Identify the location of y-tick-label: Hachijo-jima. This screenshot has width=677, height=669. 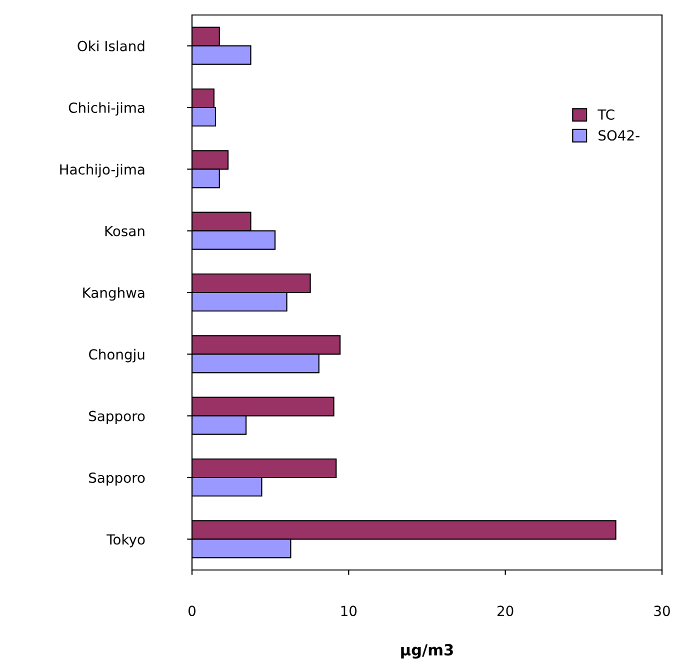
(102, 171).